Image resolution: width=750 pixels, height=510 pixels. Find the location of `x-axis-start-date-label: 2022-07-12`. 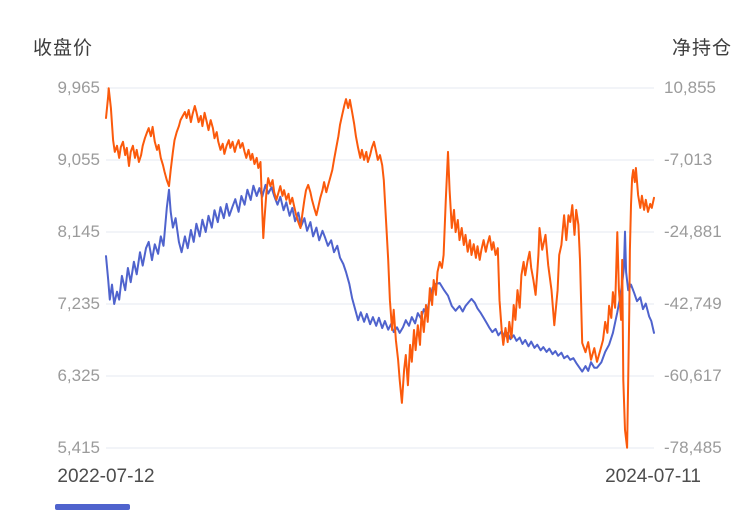

x-axis-start-date-label: 2022-07-12 is located at coordinates (106, 476).